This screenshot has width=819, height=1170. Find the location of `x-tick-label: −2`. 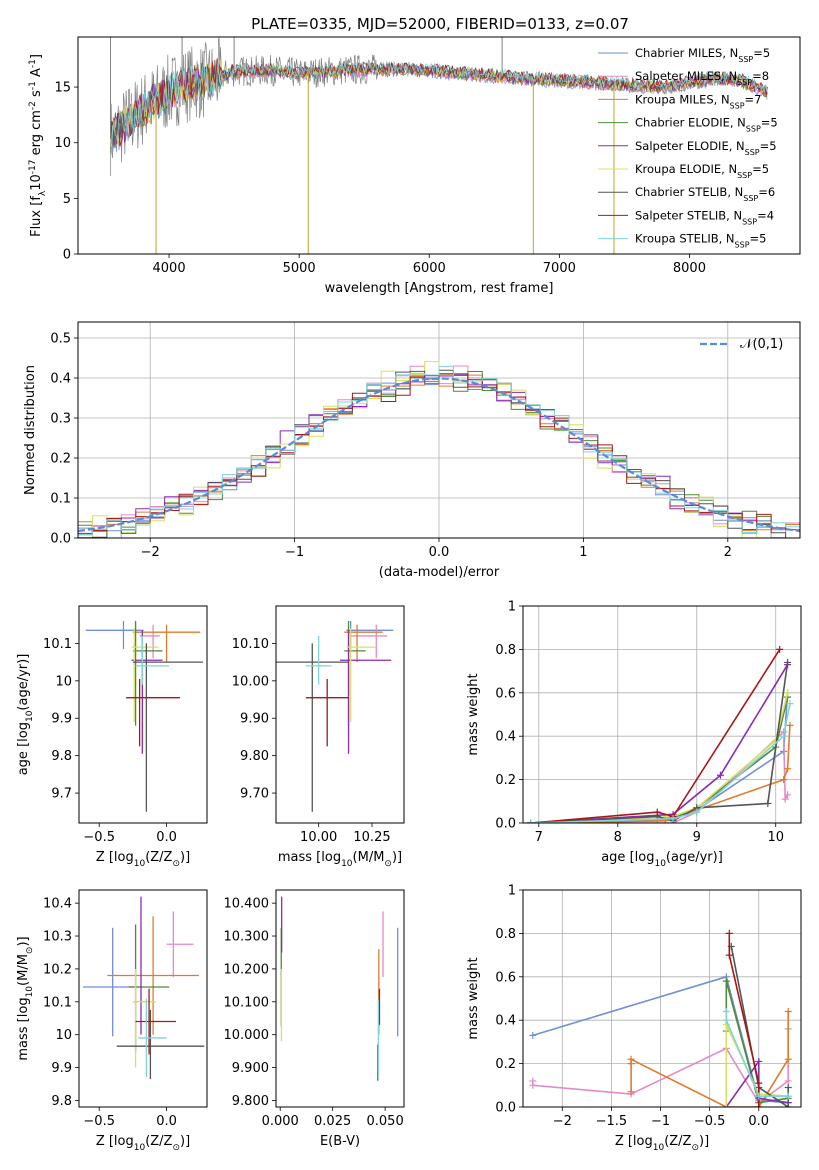

x-tick-label: −2 is located at coordinates (562, 1121).